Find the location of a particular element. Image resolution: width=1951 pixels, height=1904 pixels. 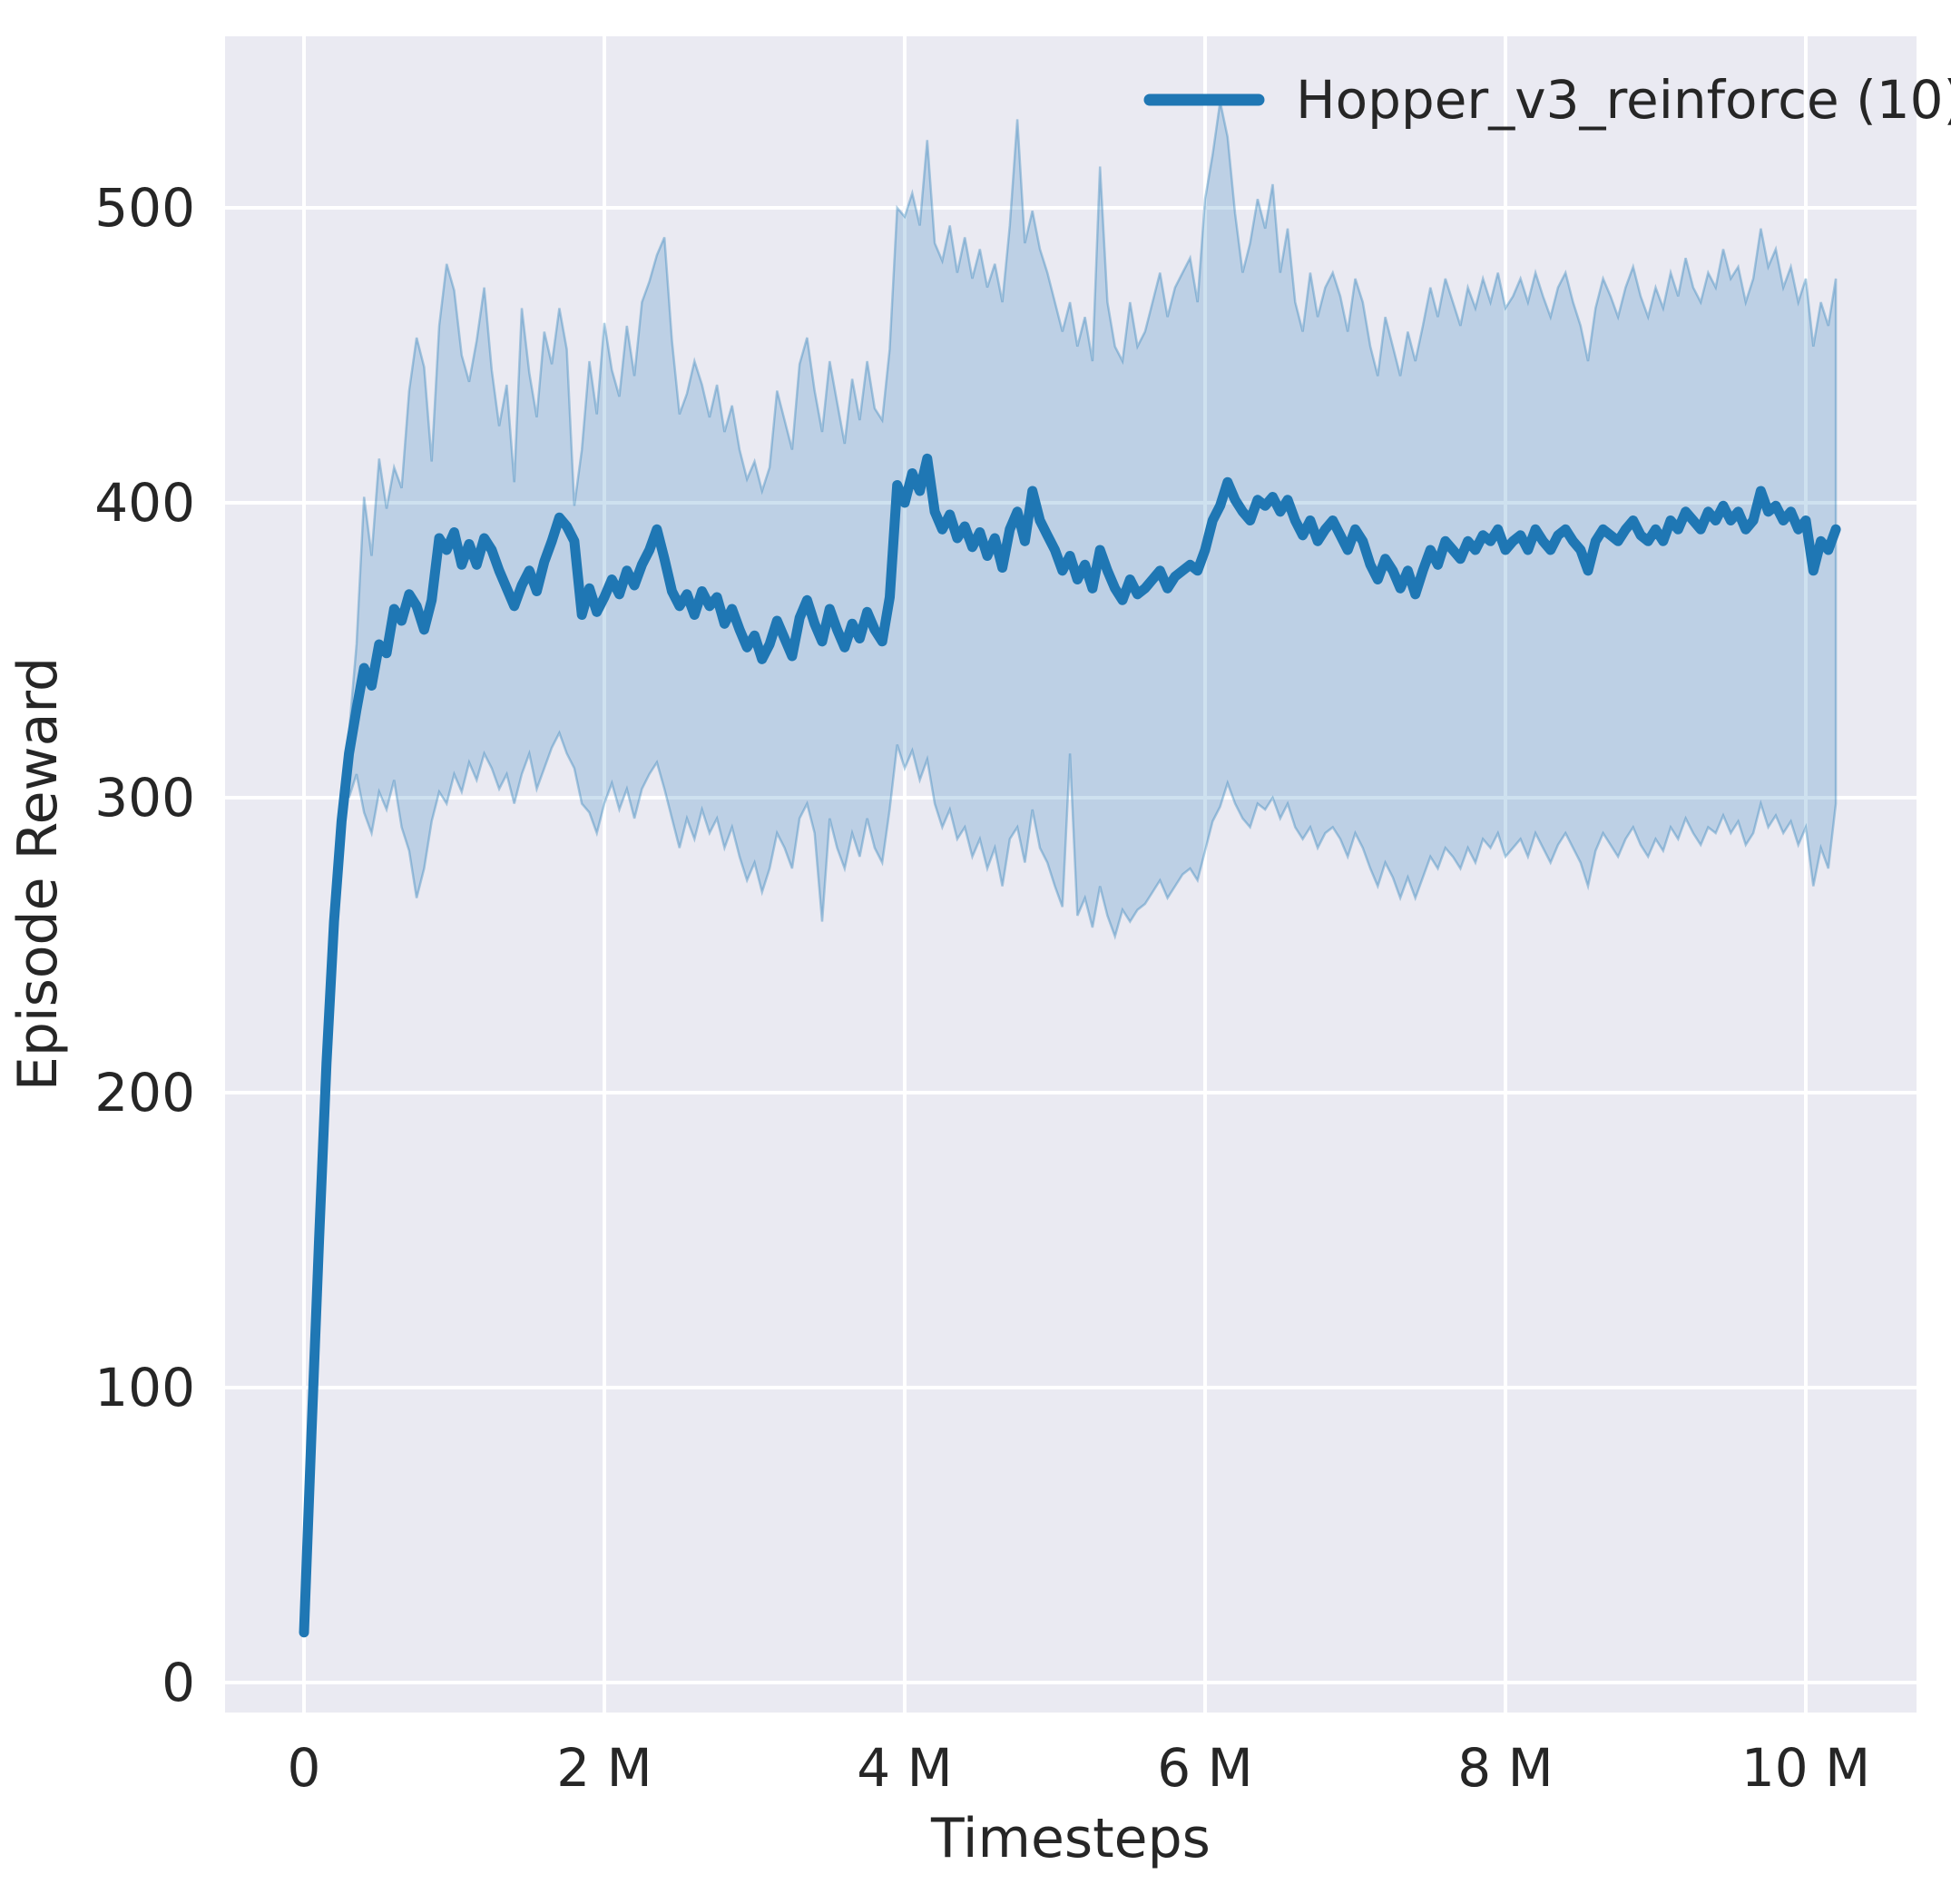

y-tick-label: 300 is located at coordinates (144, 798).